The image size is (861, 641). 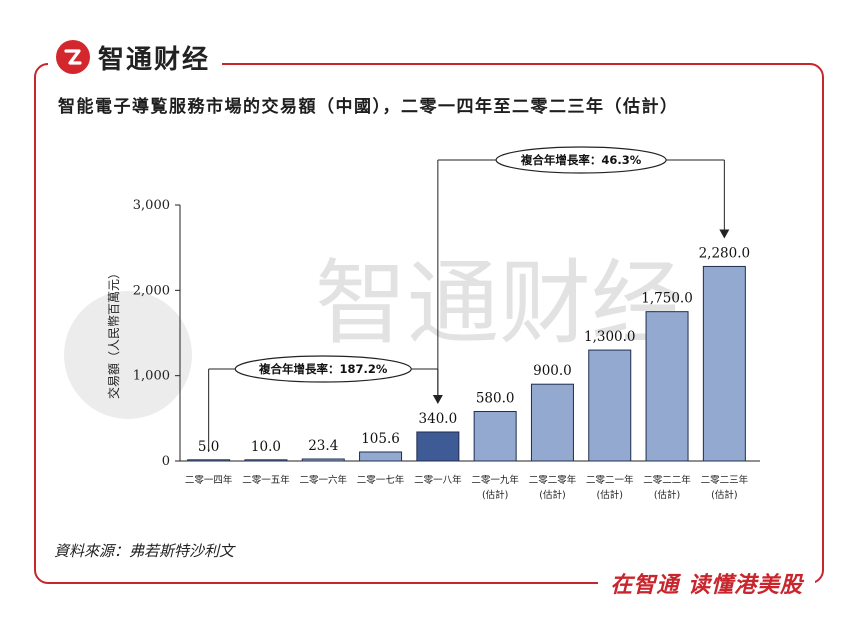 I want to click on bar-value-label: 1,750.0, so click(x=667, y=299).